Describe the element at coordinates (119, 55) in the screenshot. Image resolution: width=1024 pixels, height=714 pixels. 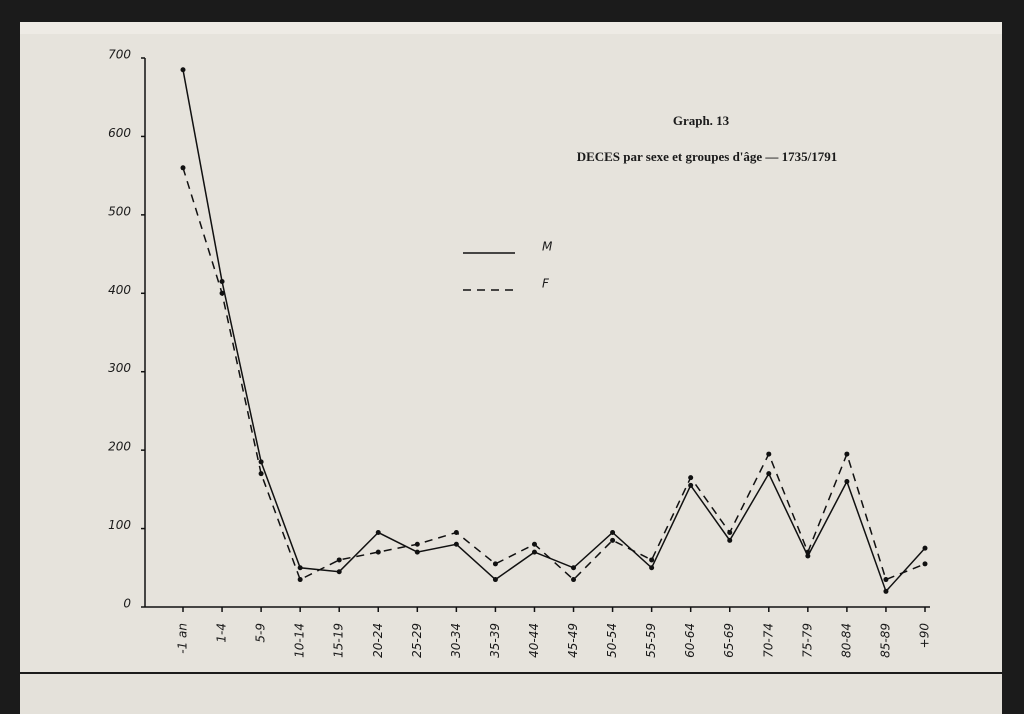
I see `y-tick-label: 700` at that location.